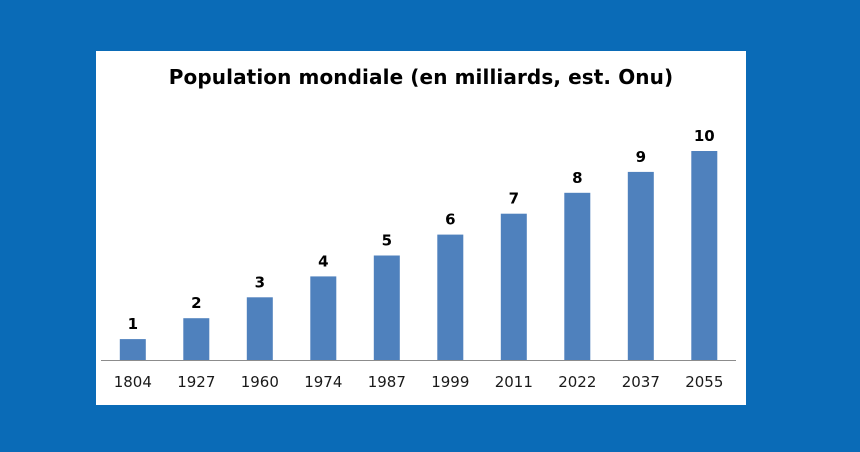  Describe the element at coordinates (640, 265) in the screenshot. I see `bar-2037` at that location.